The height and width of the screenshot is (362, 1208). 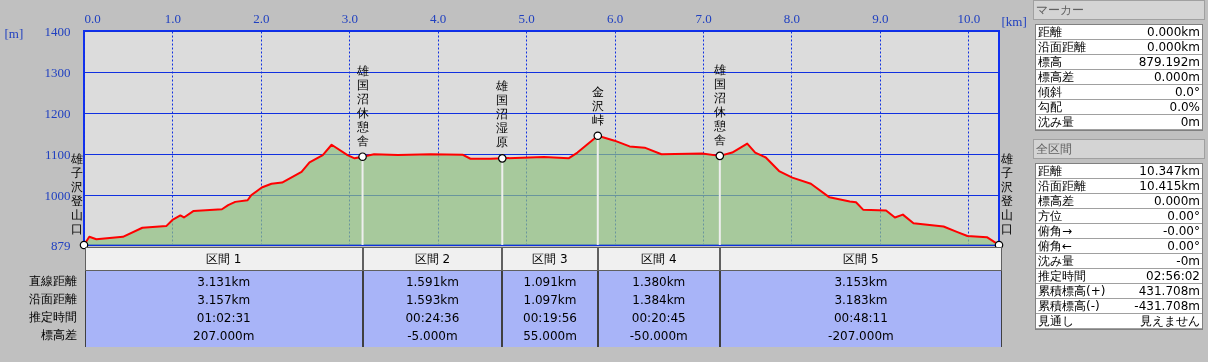 What do you see at coordinates (57, 31) in the screenshot?
I see `y-tick-label: 1400` at bounding box center [57, 31].